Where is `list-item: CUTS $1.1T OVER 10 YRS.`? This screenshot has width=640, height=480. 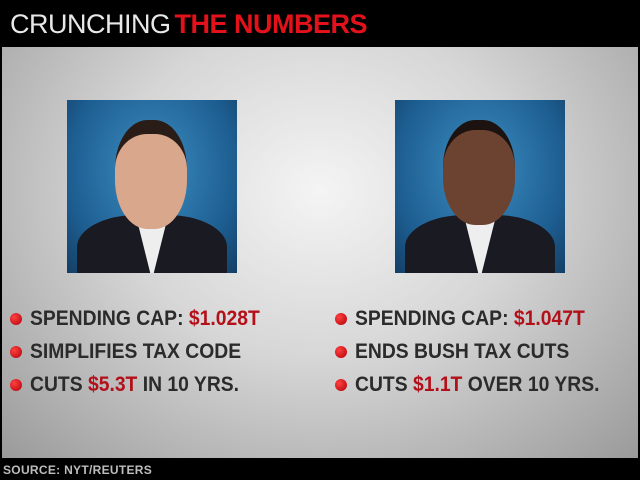 list-item: CUTS $1.1T OVER 10 YRS. is located at coordinates (478, 384).